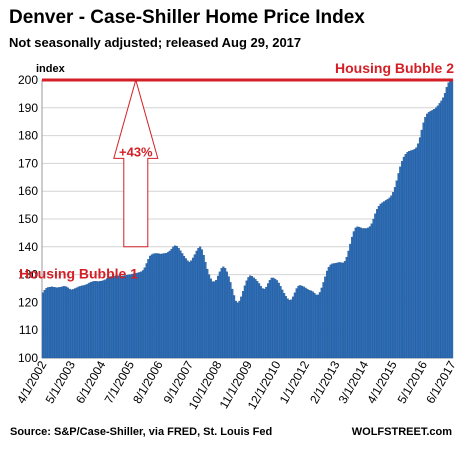 The height and width of the screenshot is (449, 461). I want to click on increase-arrow, so click(136, 163).